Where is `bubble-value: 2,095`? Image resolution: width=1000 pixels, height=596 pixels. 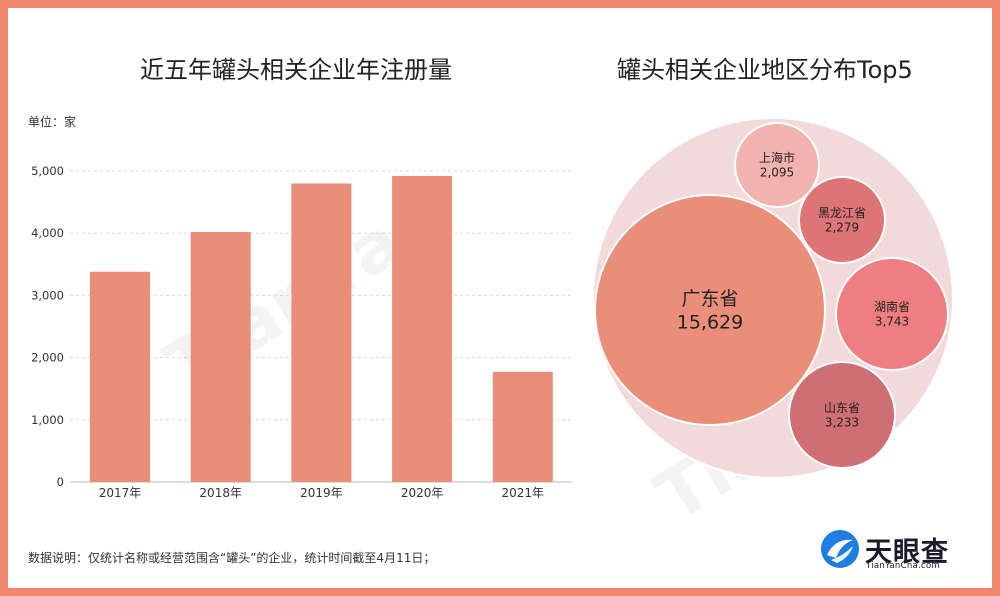
bubble-value: 2,095 is located at coordinates (777, 173).